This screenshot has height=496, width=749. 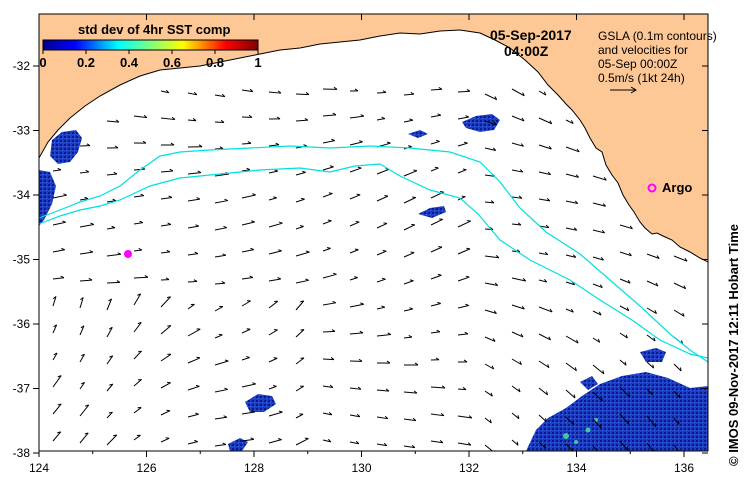 I want to click on lon-tick-label: 124, so click(x=39, y=468).